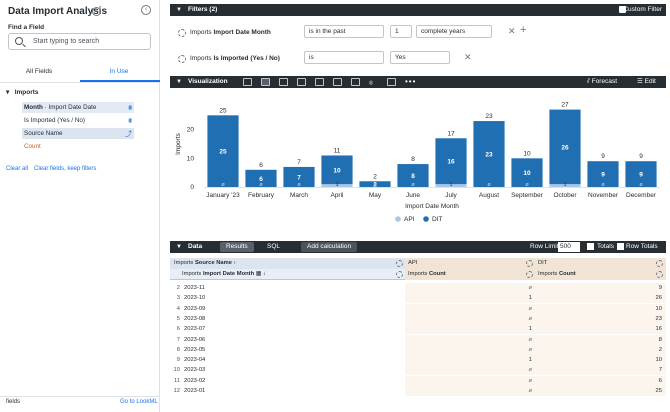  What do you see at coordinates (178, 288) in the screenshot?
I see `row-number: 2` at bounding box center [178, 288].